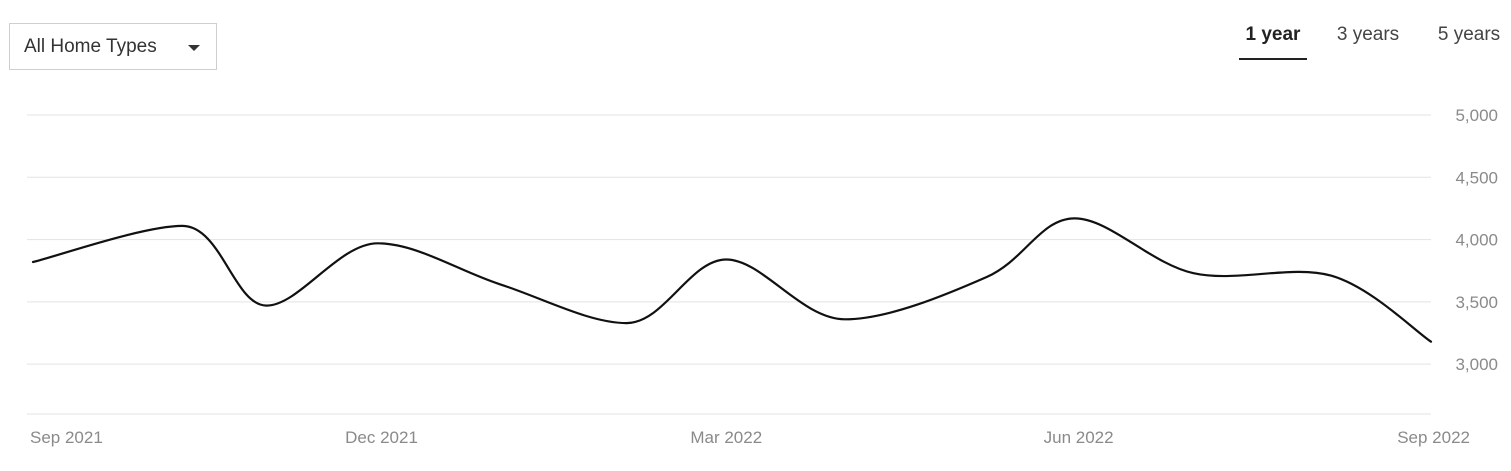 The height and width of the screenshot is (471, 1511). I want to click on y-tick-label: 3,000, so click(1476, 364).